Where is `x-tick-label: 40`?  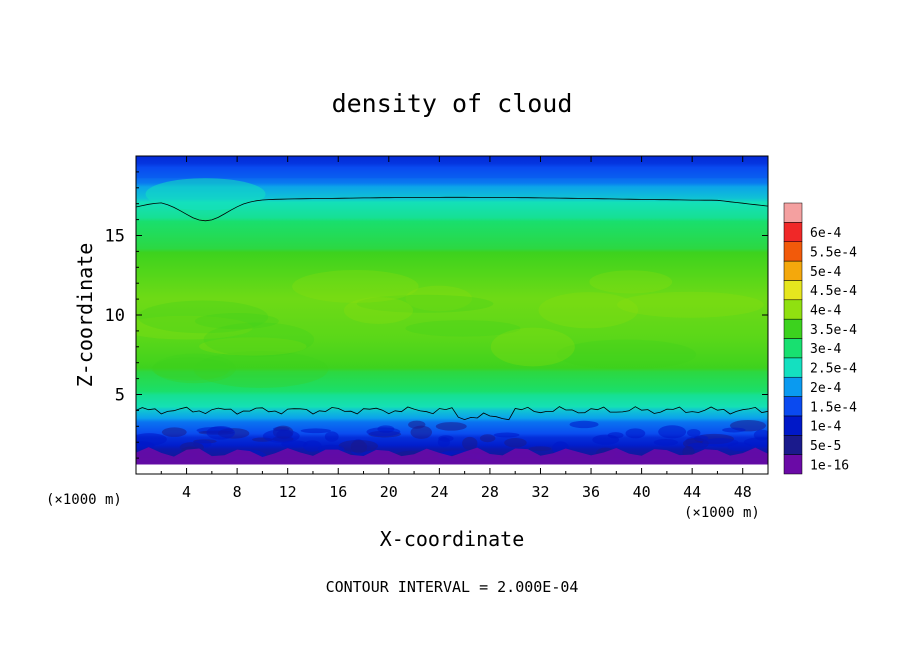 x-tick-label: 40 is located at coordinates (642, 492).